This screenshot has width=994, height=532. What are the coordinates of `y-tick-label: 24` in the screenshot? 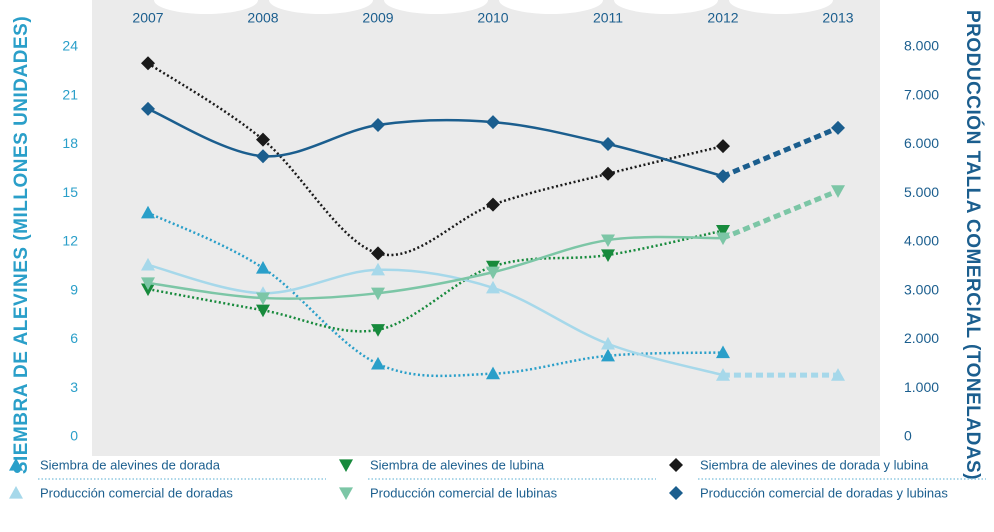 It's located at (70, 46).